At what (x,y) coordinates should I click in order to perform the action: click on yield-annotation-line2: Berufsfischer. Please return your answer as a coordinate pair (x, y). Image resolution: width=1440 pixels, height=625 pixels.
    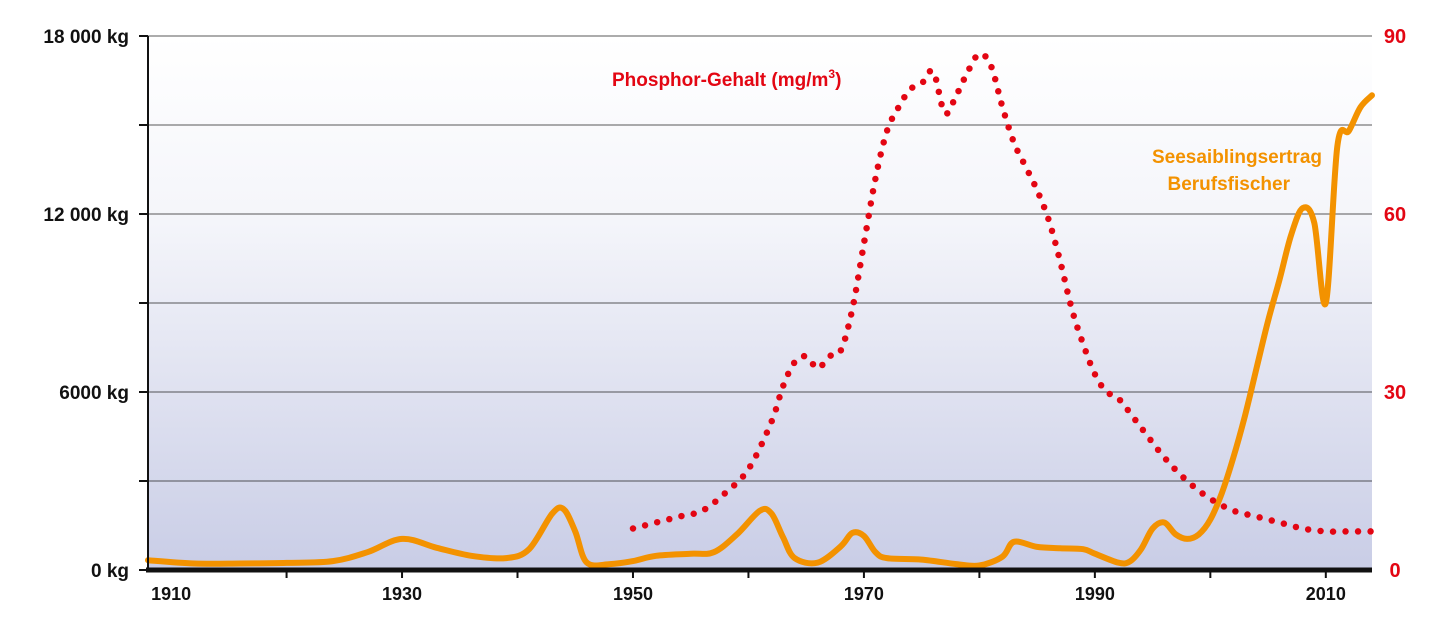
    Looking at the image, I should click on (1229, 184).